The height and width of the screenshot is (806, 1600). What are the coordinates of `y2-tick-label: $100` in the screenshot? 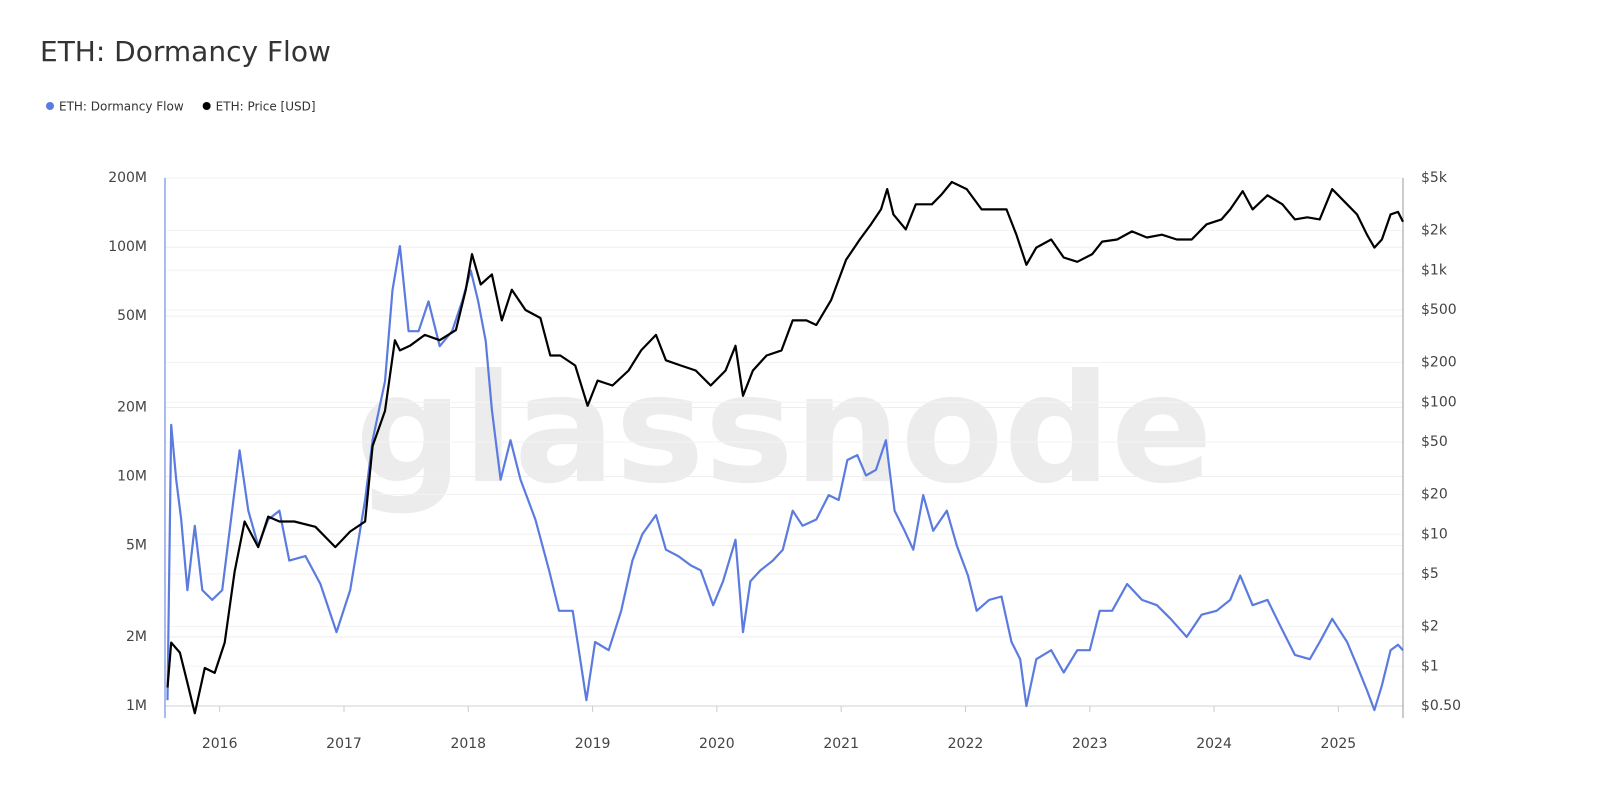 It's located at (1439, 402).